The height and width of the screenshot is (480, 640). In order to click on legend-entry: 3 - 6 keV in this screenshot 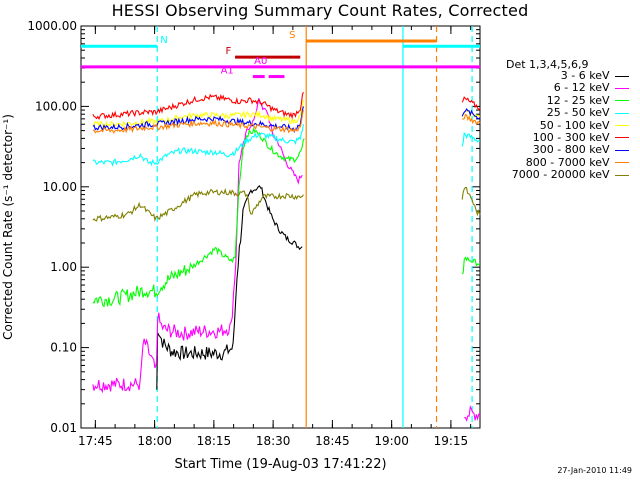, I will do `click(570, 75)`.